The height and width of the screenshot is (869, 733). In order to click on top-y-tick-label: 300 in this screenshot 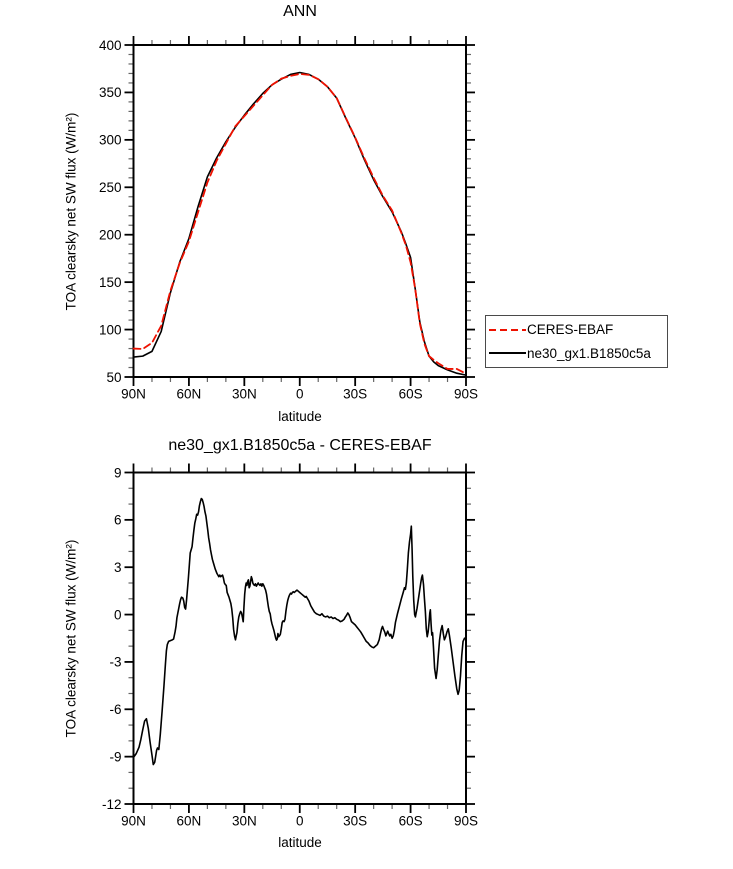, I will do `click(110, 140)`.